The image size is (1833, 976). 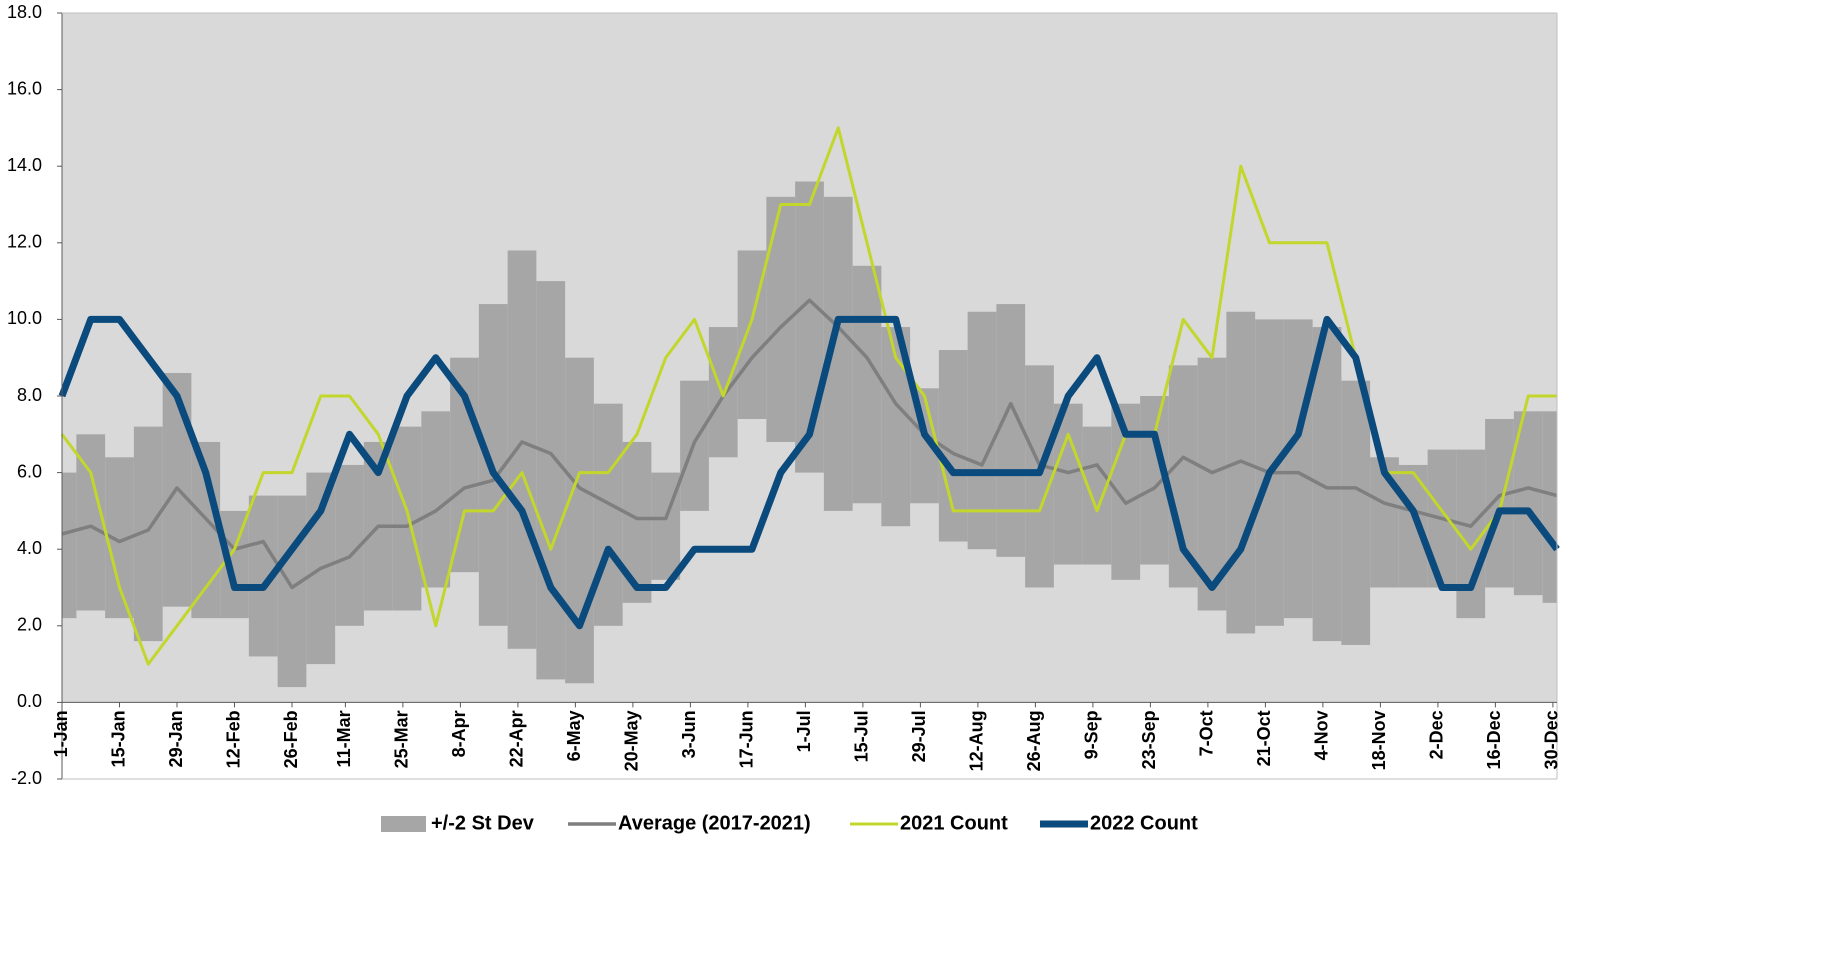 I want to click on x-tick-label: 7-Oct, so click(x=1207, y=733).